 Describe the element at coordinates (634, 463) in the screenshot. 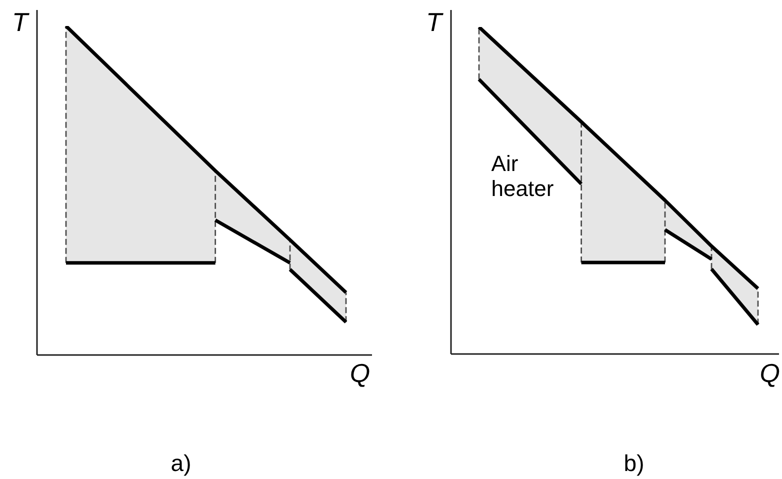

I see `text: b)` at that location.